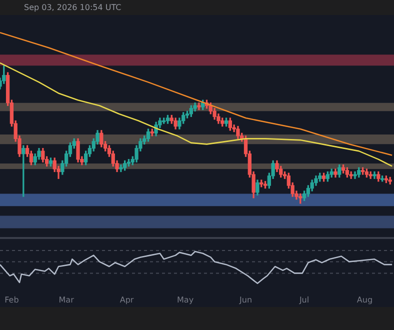 This screenshot has height=330, width=394. What do you see at coordinates (304, 299) in the screenshot?
I see `x-tick-label: Jul` at bounding box center [304, 299].